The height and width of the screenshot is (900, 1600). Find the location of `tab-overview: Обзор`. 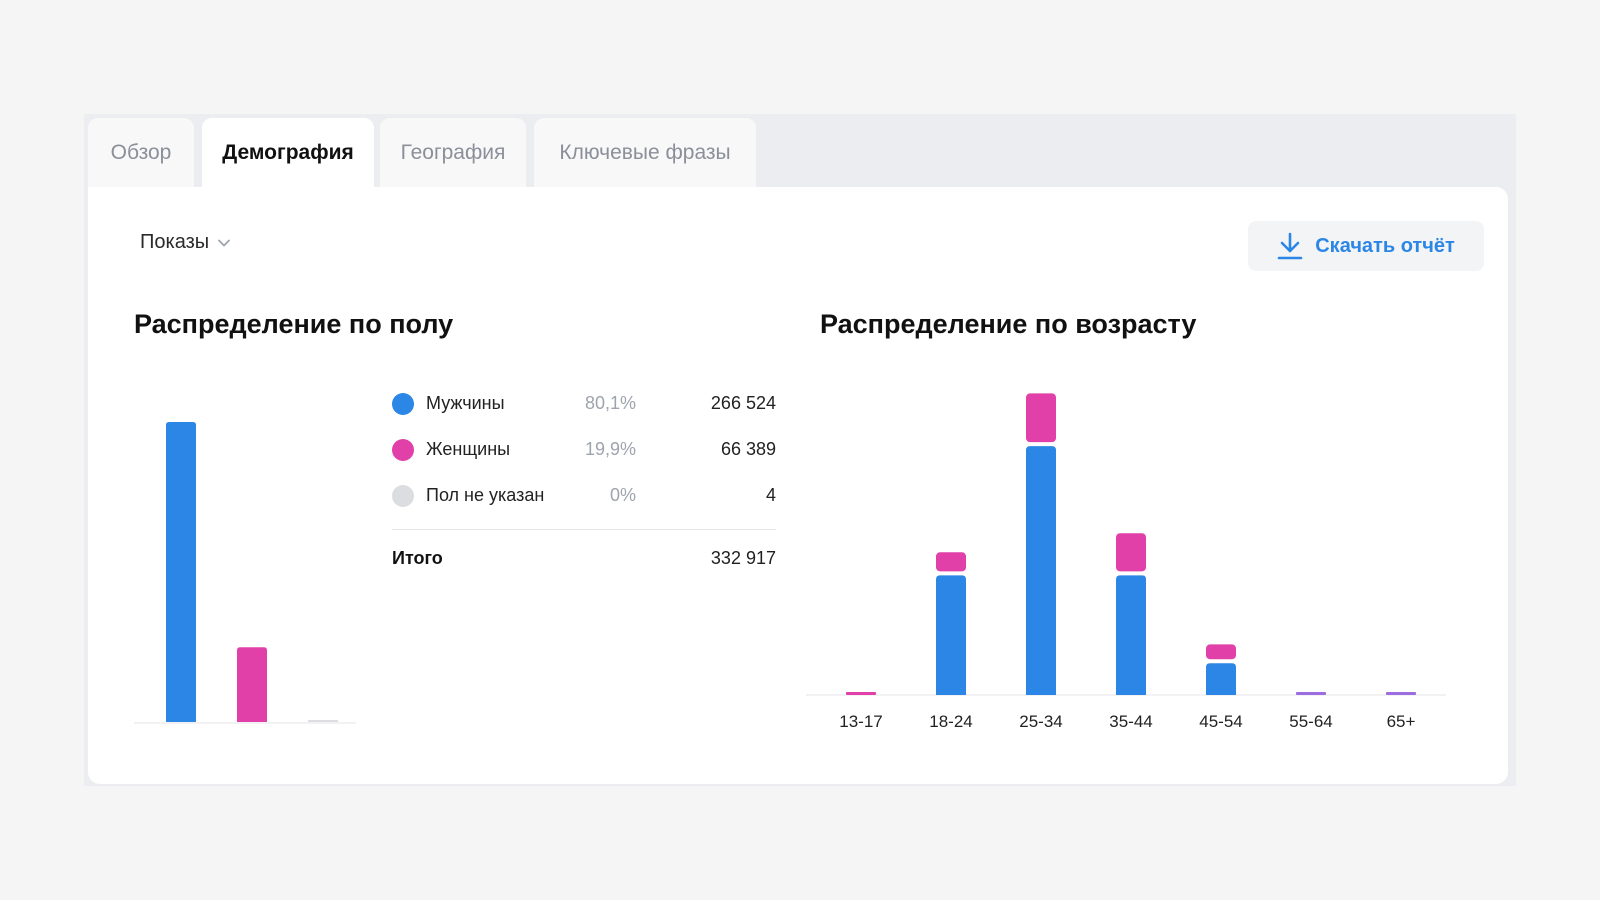

tab-overview: Обзор is located at coordinates (141, 153).